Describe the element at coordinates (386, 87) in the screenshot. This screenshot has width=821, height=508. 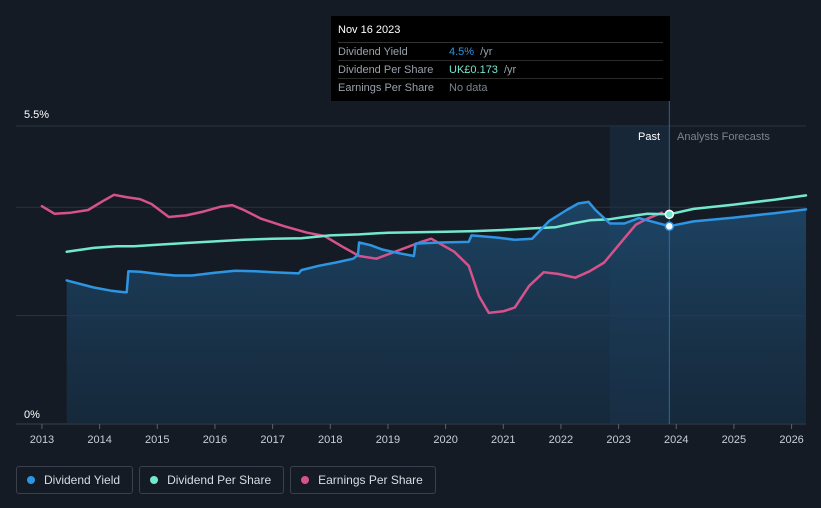
I see `tooltip-label: Earnings Per Share` at that location.